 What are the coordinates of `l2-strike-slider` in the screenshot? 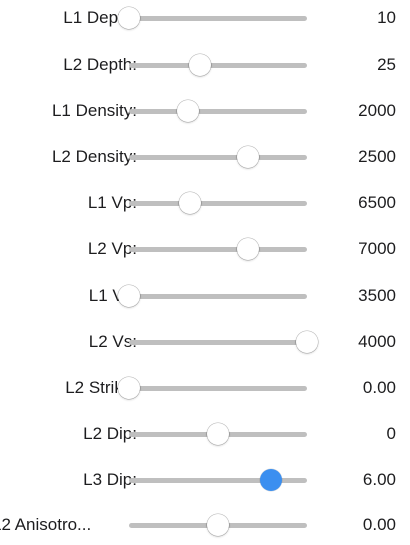 It's located at (212, 388).